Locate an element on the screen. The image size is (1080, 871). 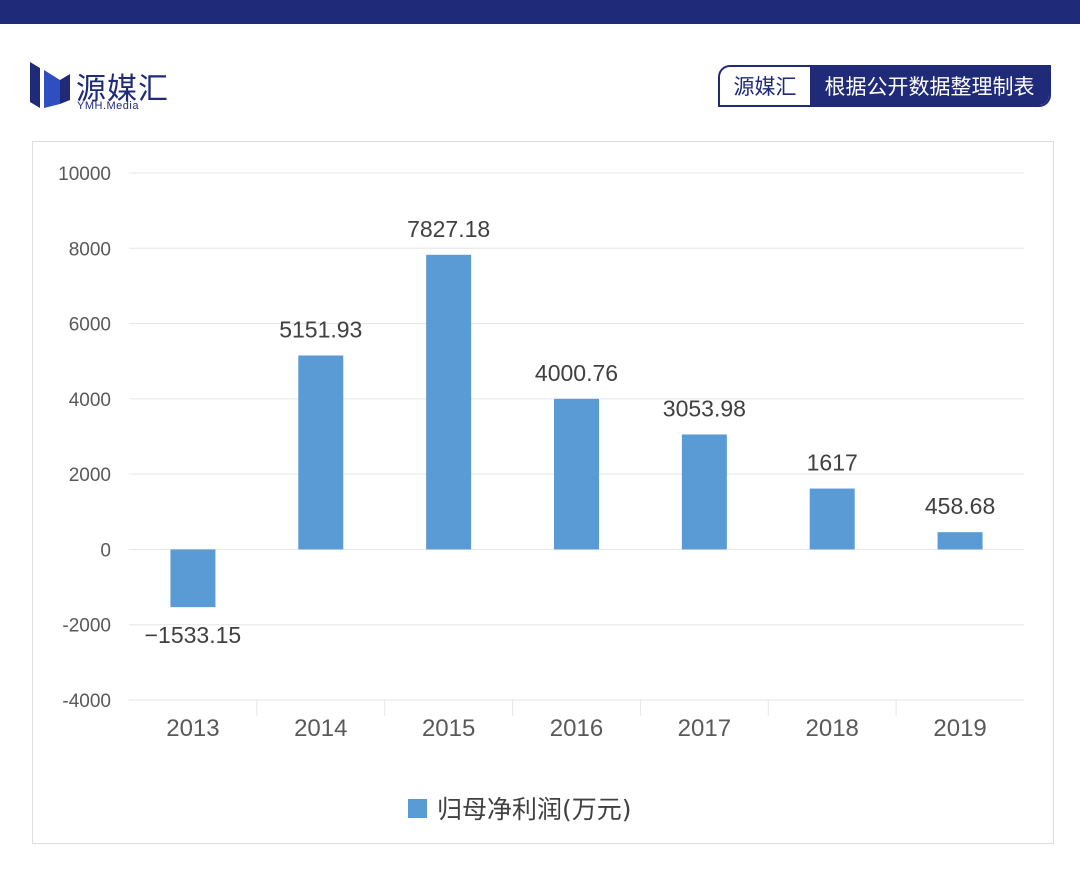
bar-2016 is located at coordinates (576, 474).